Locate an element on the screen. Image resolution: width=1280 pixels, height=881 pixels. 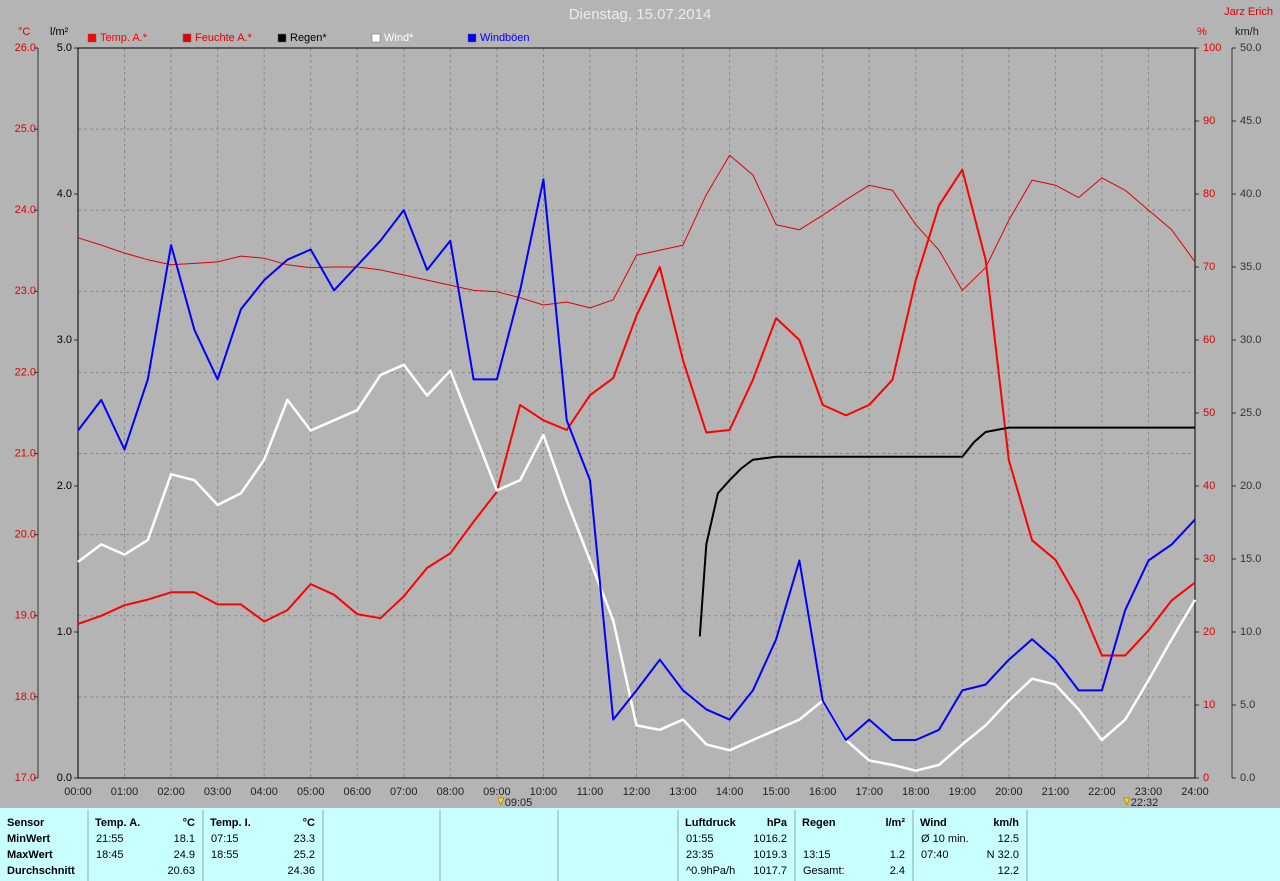
x-tick-label: 20:00 is located at coordinates (1009, 792).